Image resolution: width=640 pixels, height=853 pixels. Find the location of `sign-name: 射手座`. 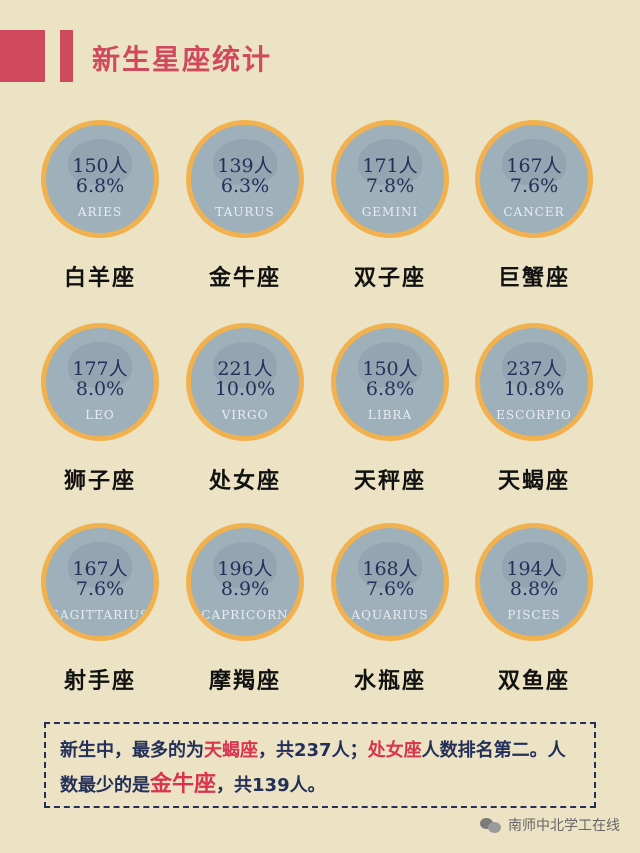

sign-name: 射手座 is located at coordinates (99, 681).